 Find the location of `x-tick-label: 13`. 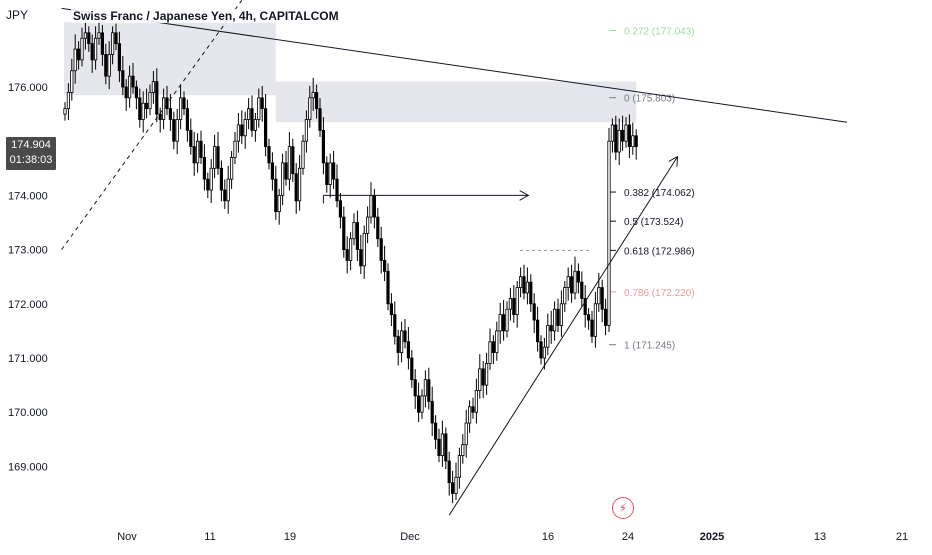

x-tick-label: 13 is located at coordinates (820, 537).